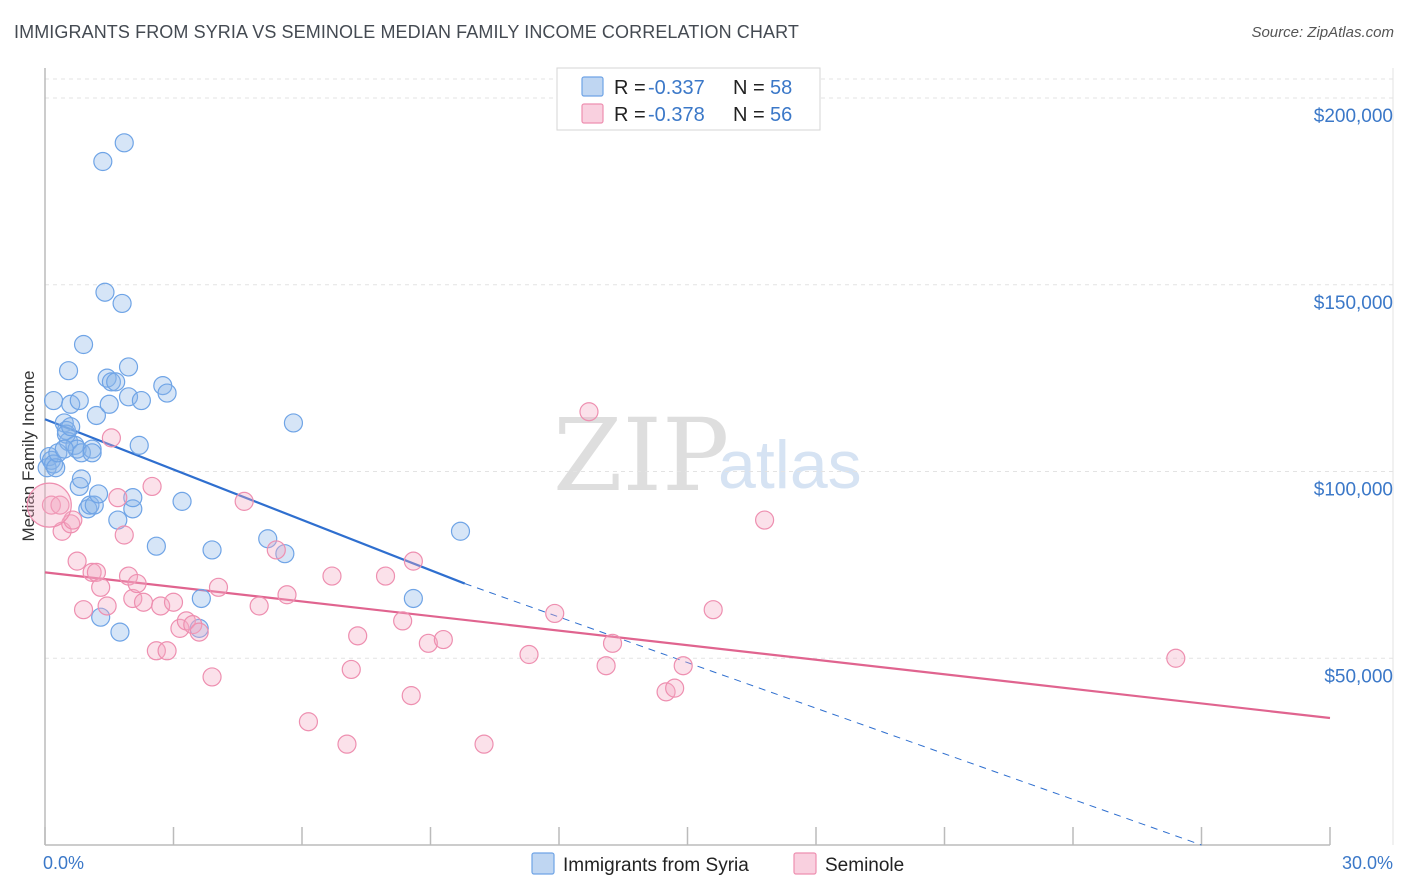 The image size is (1406, 892). Describe the element at coordinates (781, 115) in the screenshot. I see `legend-n-value-seminole: 56` at that location.